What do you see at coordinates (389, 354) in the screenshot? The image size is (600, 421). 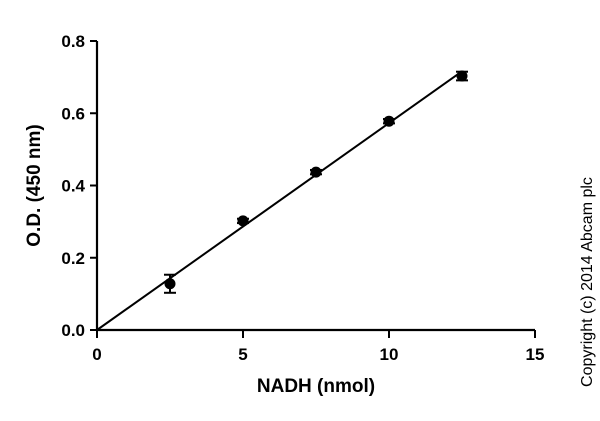 I see `x-tick-label: 10` at bounding box center [389, 354].